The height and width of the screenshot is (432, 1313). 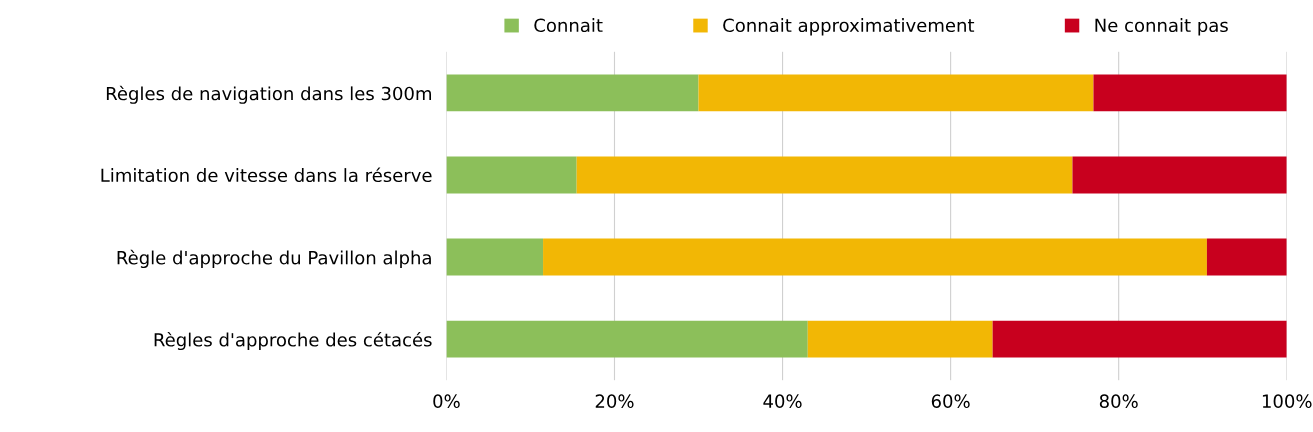 What do you see at coordinates (1287, 401) in the screenshot?
I see `x-tick-label: 100%` at bounding box center [1287, 401].